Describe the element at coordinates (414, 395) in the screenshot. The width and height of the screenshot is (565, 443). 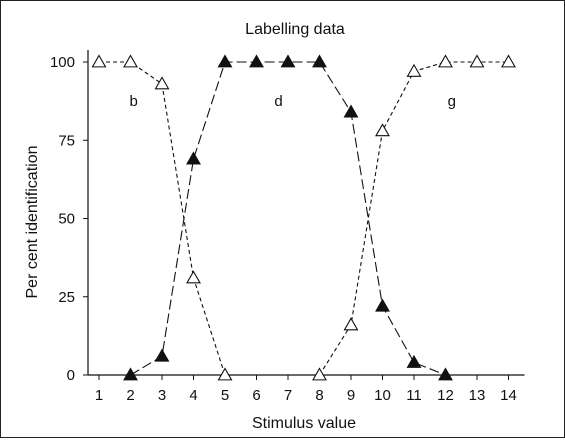
I see `x-tick-label: 11` at that location.